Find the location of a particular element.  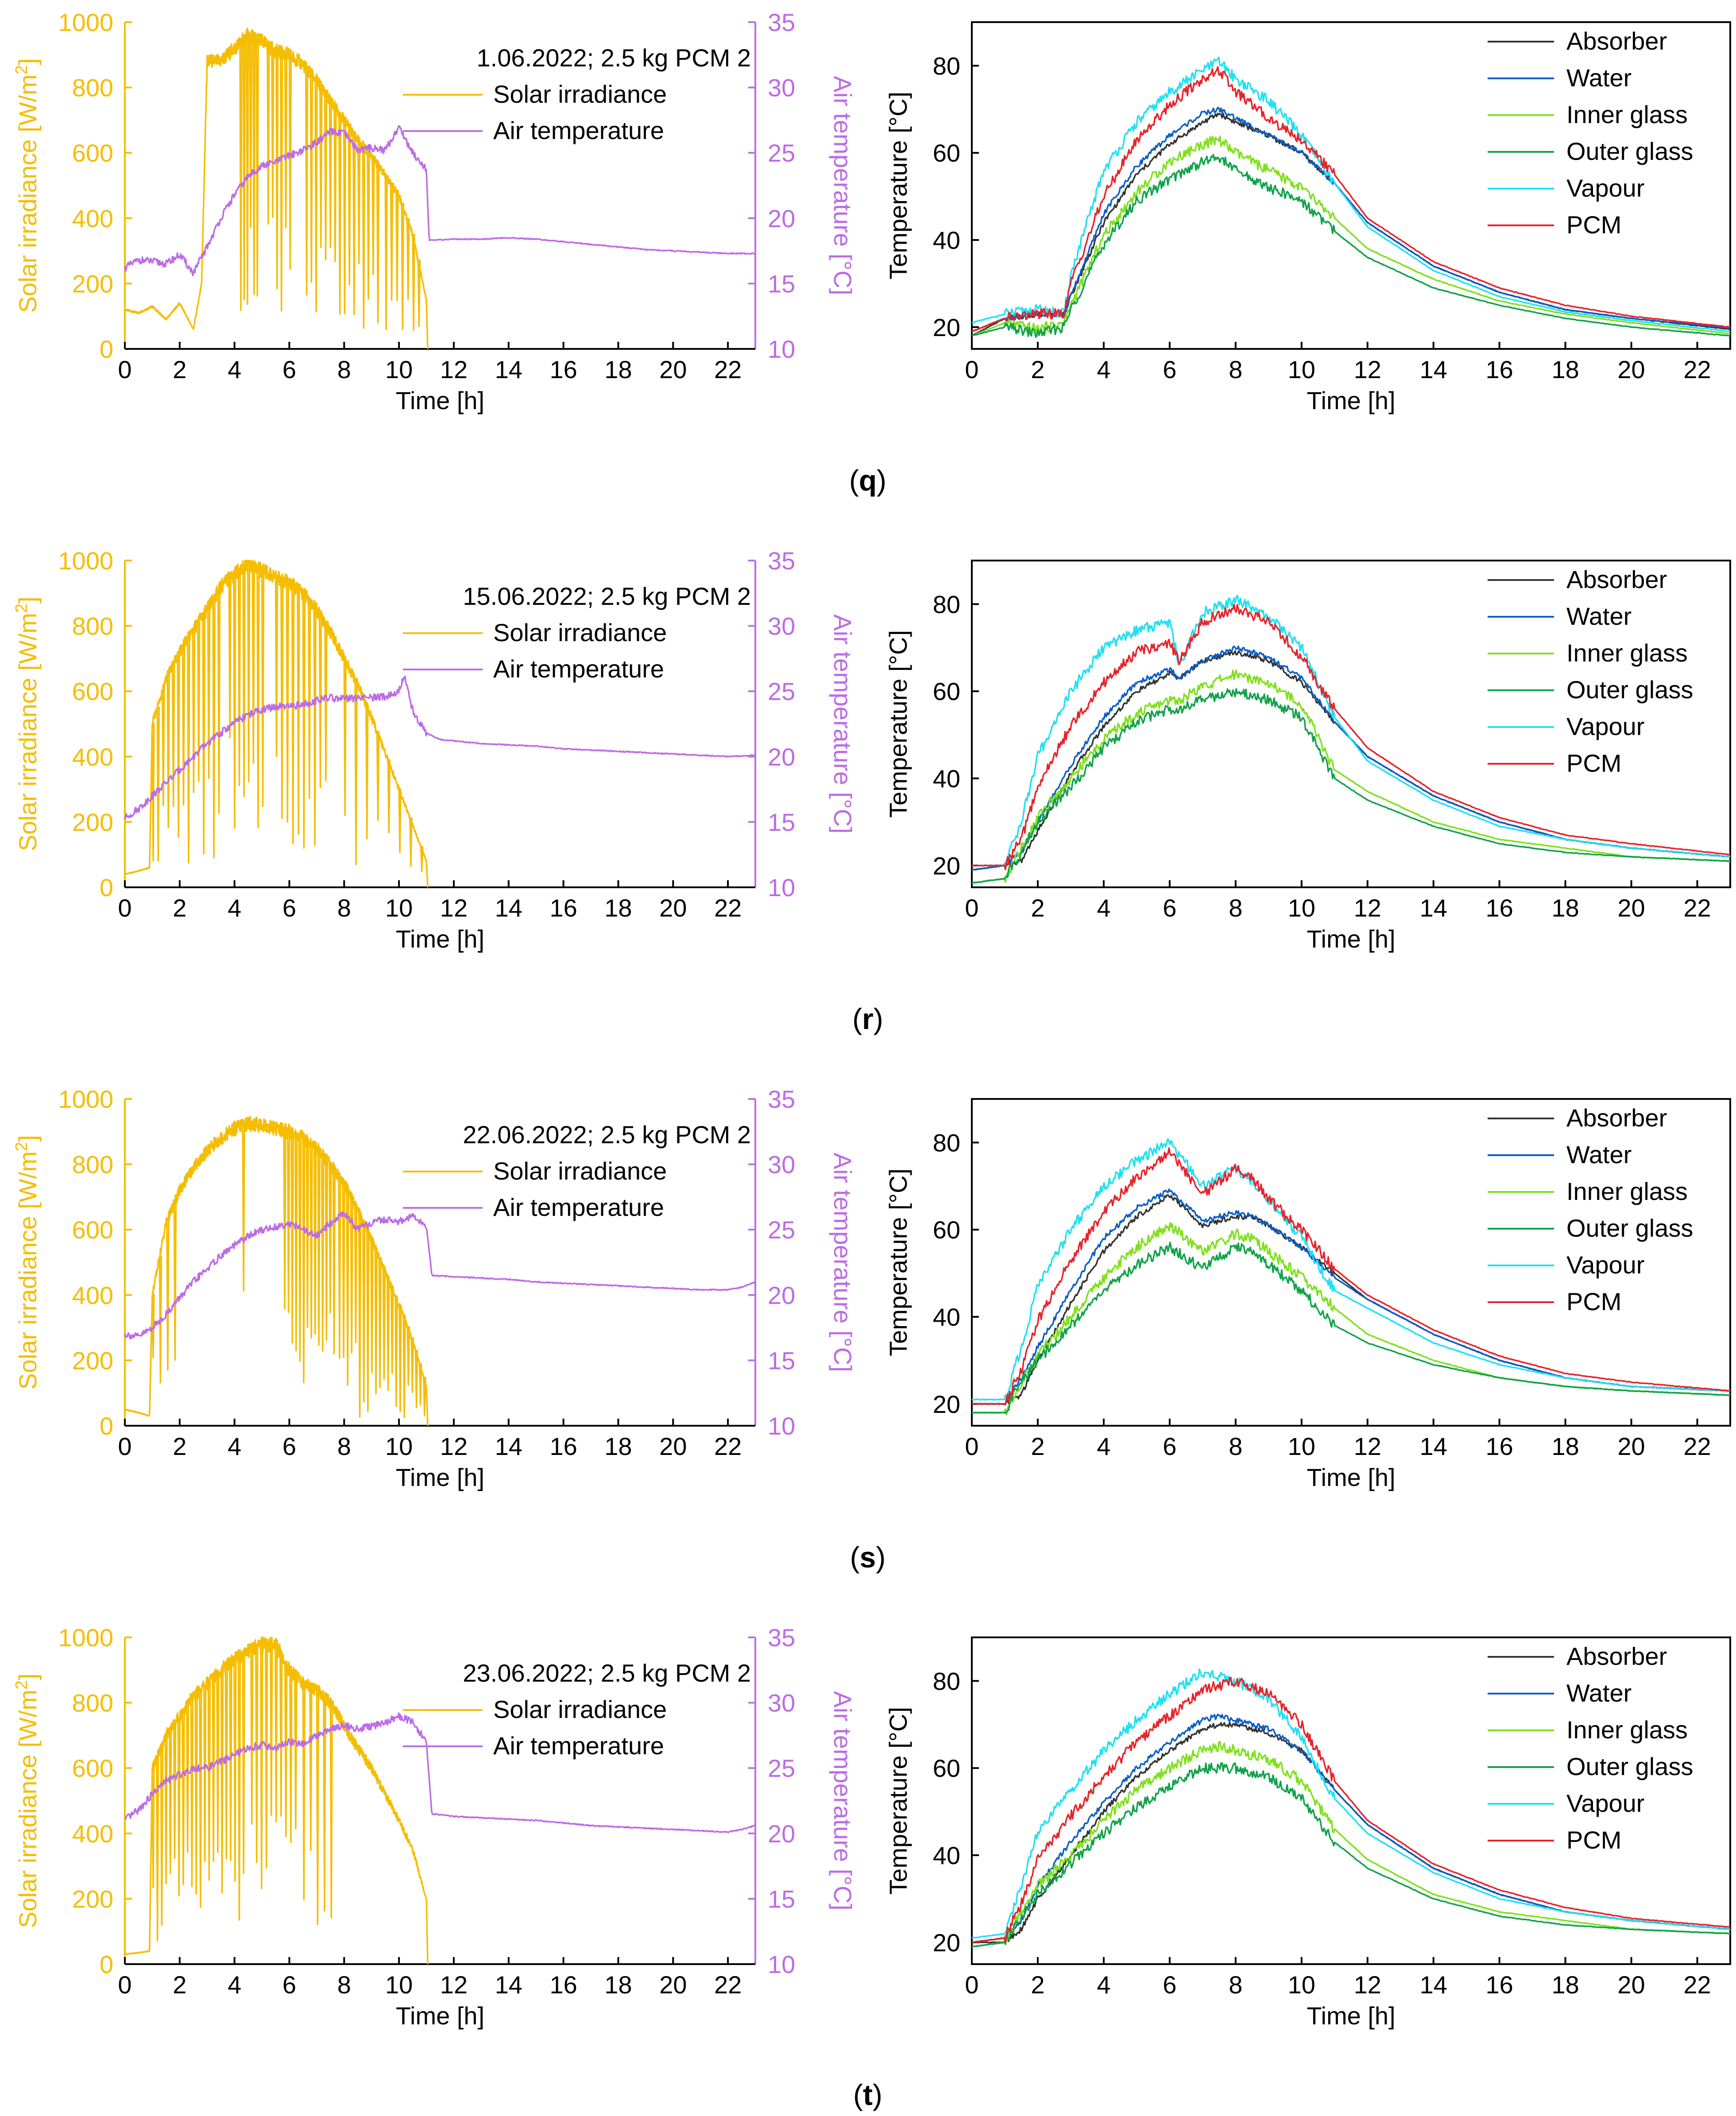

panel-label-s: (s) is located at coordinates (868, 1558).